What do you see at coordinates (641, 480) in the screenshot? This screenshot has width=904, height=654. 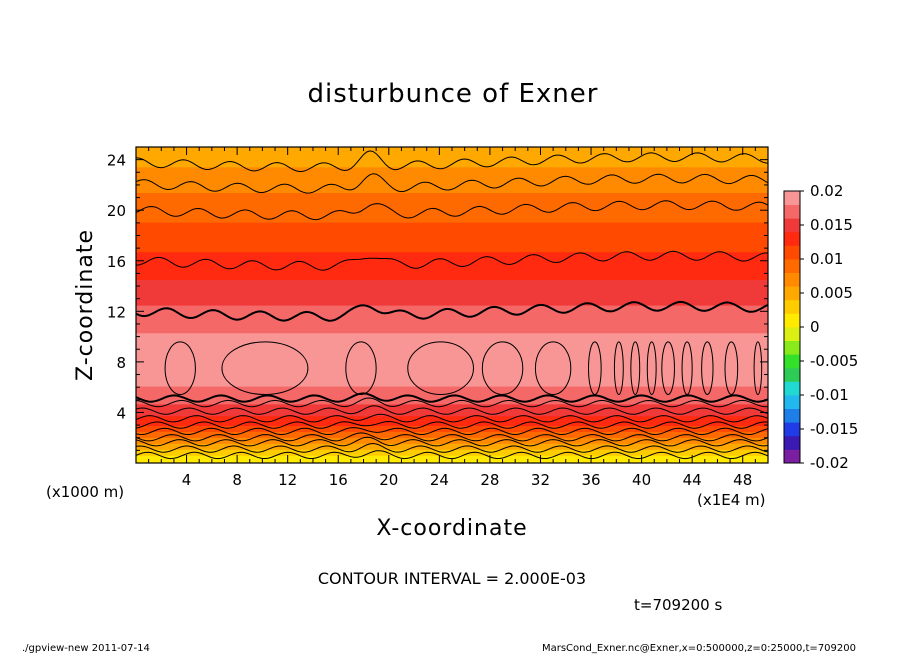 I see `x-tick-label: 40` at bounding box center [641, 480].